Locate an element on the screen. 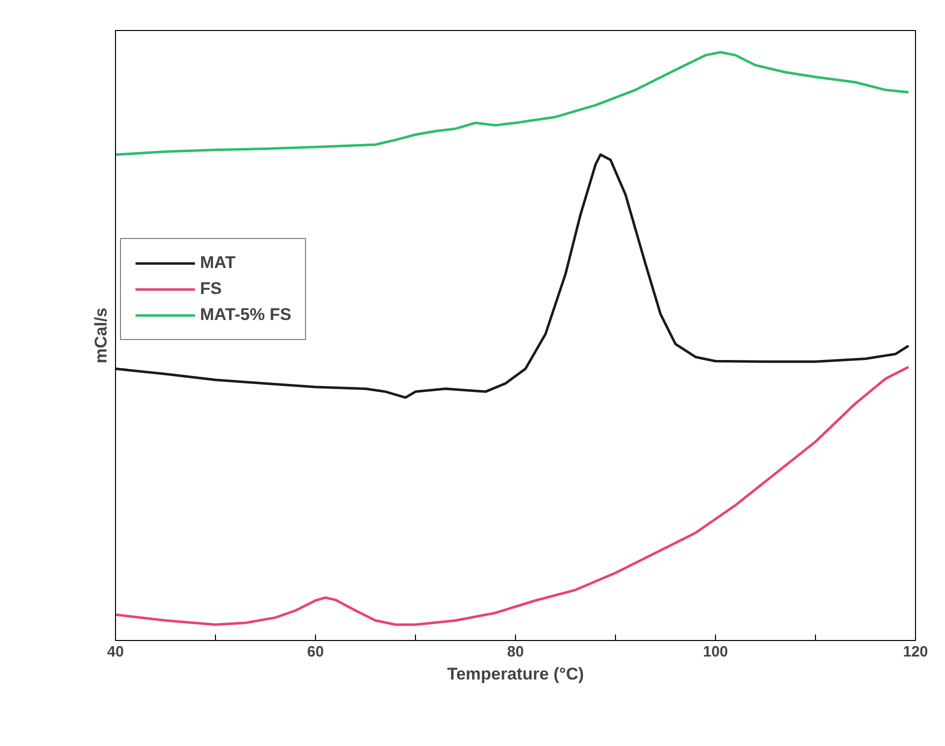 Image resolution: width=945 pixels, height=746 pixels. x-tick-label: 100 is located at coordinates (715, 652).